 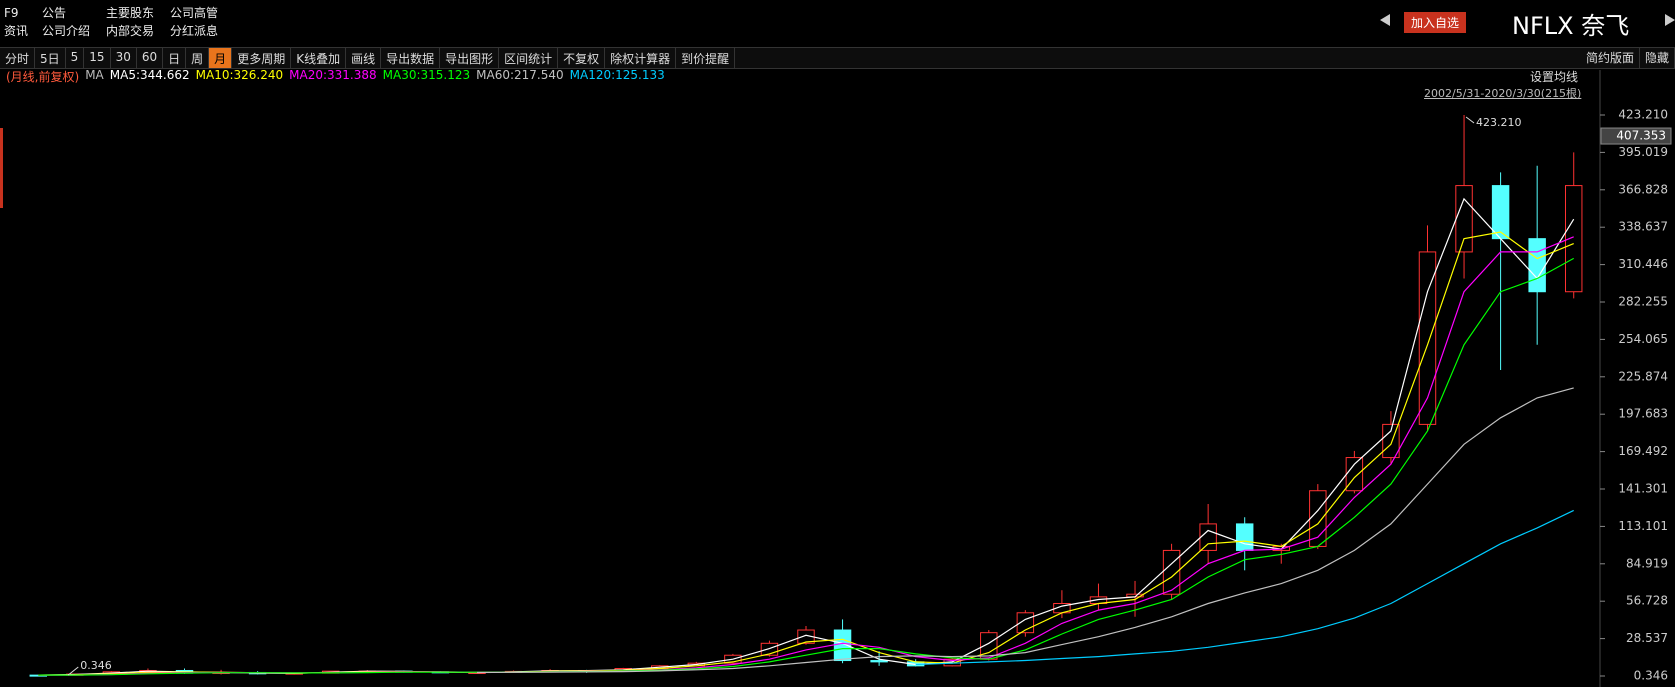 What do you see at coordinates (239, 75) in the screenshot?
I see `legend-entry: MA10:326.240` at bounding box center [239, 75].